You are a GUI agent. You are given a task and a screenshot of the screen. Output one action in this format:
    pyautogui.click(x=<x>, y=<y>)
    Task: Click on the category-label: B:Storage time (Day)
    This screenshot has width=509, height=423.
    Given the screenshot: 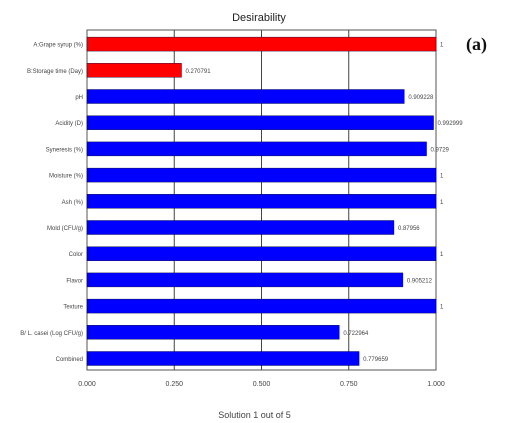 What is the action you would take?
    pyautogui.click(x=55, y=72)
    